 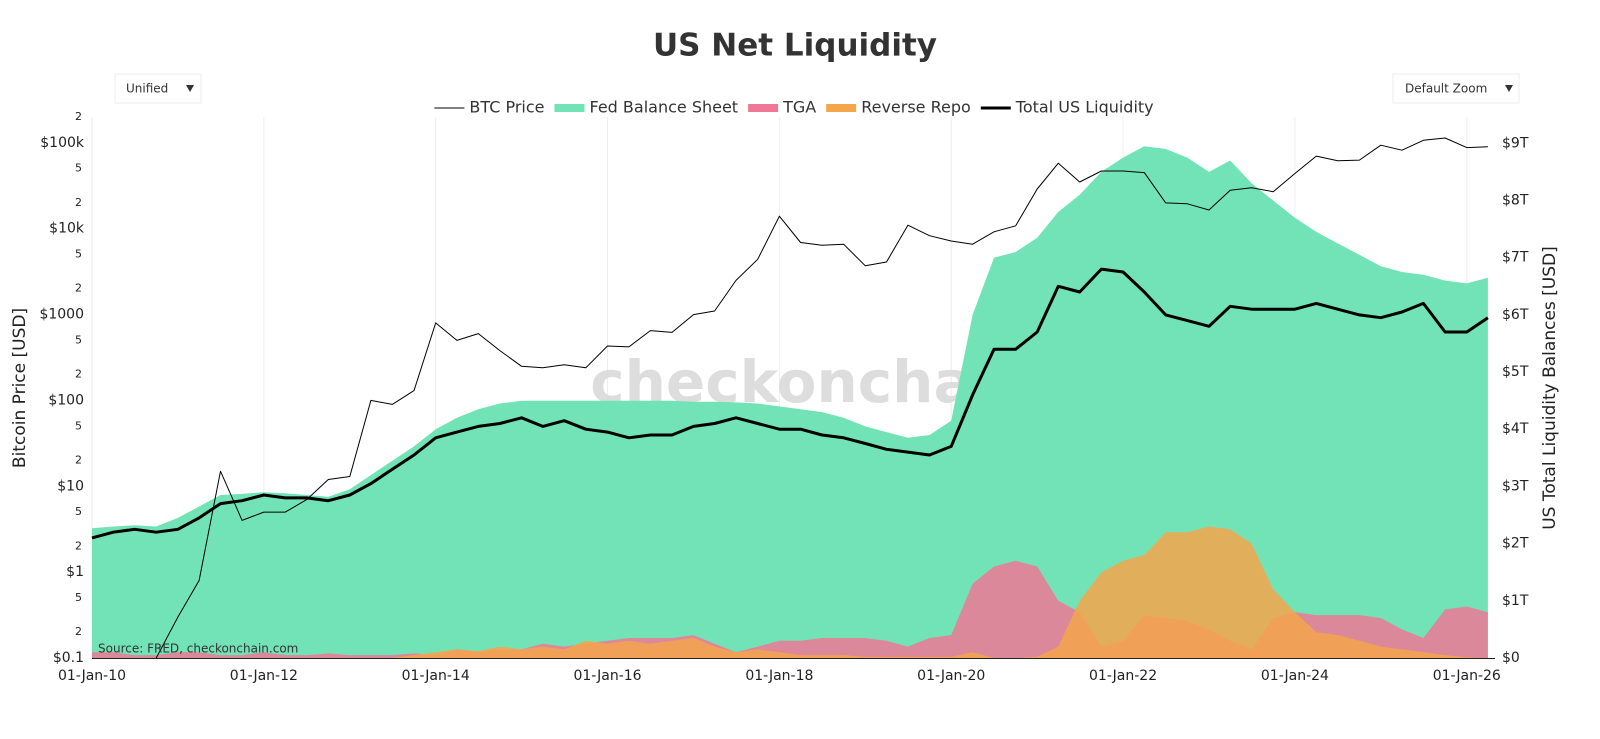 What do you see at coordinates (1515, 372) in the screenshot?
I see `y2-tick-label: $5T` at bounding box center [1515, 372].